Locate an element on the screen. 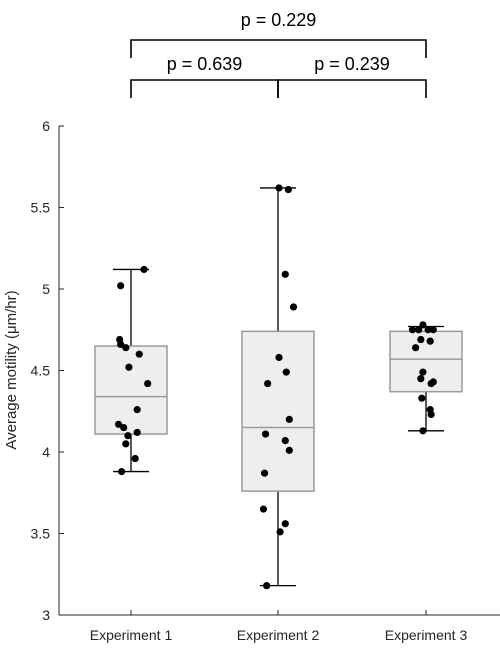 This screenshot has height=654, width=500. x-tick-label: Experiment 2 is located at coordinates (278, 635).